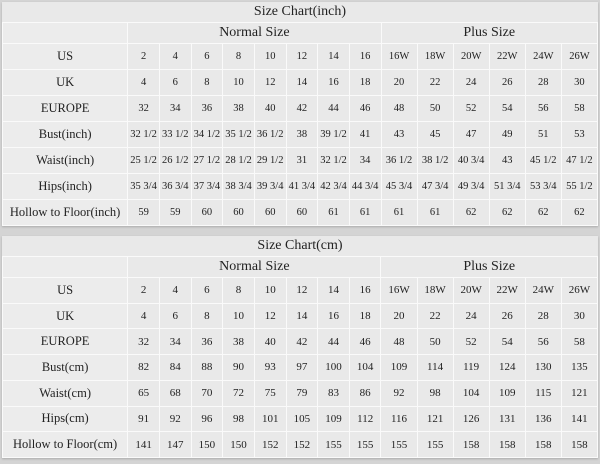 The height and width of the screenshot is (464, 600). Describe the element at coordinates (471, 419) in the screenshot. I see `table-cell: 126` at that location.